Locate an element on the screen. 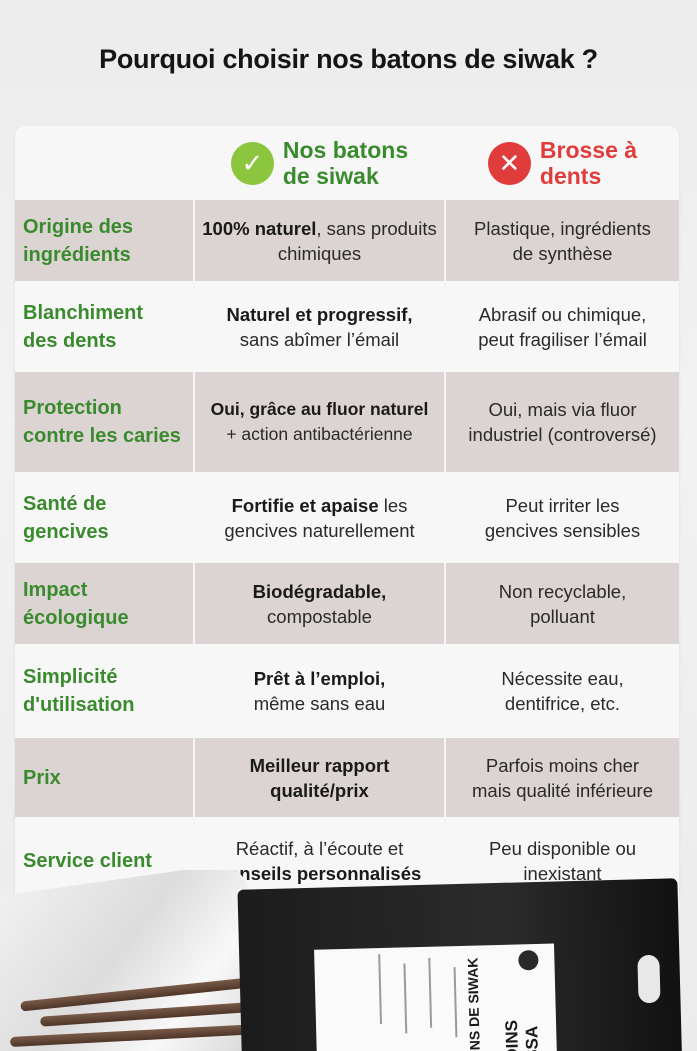 The height and width of the screenshot is (1051, 697). theirs-cell: Nécessite eau, dentifrice, etc. is located at coordinates (561, 691).